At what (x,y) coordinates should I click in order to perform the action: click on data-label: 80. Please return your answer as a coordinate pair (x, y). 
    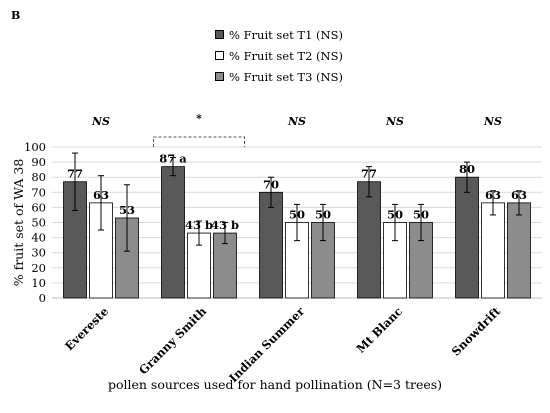
    Looking at the image, I should click on (467, 169).